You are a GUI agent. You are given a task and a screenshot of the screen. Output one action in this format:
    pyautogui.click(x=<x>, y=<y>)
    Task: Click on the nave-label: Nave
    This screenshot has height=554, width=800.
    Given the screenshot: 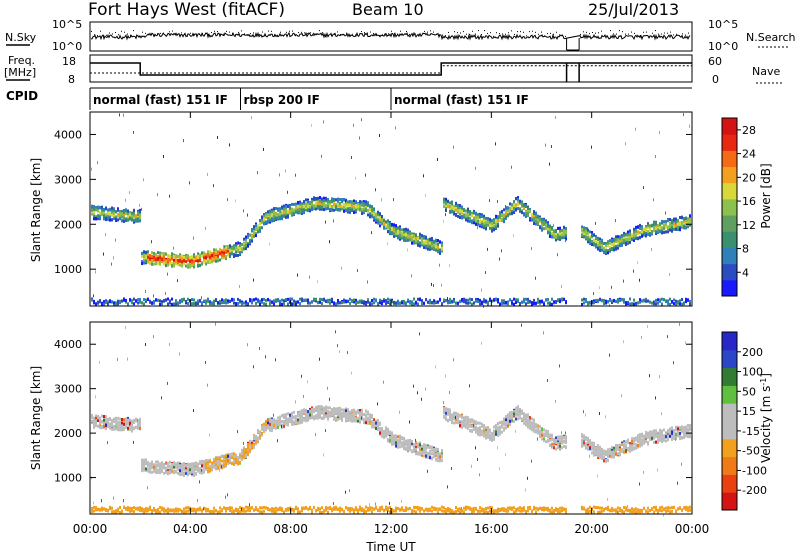 What is the action you would take?
    pyautogui.click(x=766, y=71)
    